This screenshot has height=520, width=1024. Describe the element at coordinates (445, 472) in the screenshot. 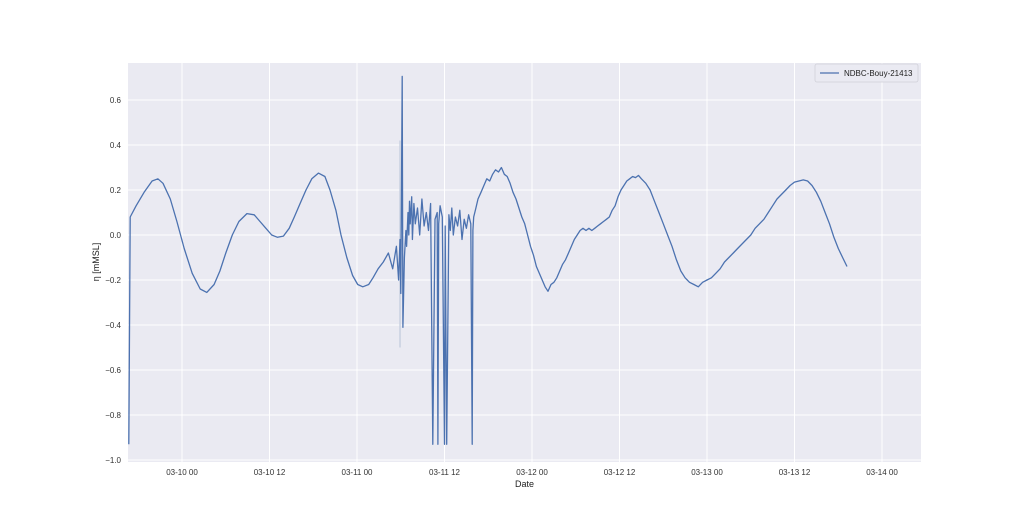

I see `x-tick-label: 03-11 12` at that location.